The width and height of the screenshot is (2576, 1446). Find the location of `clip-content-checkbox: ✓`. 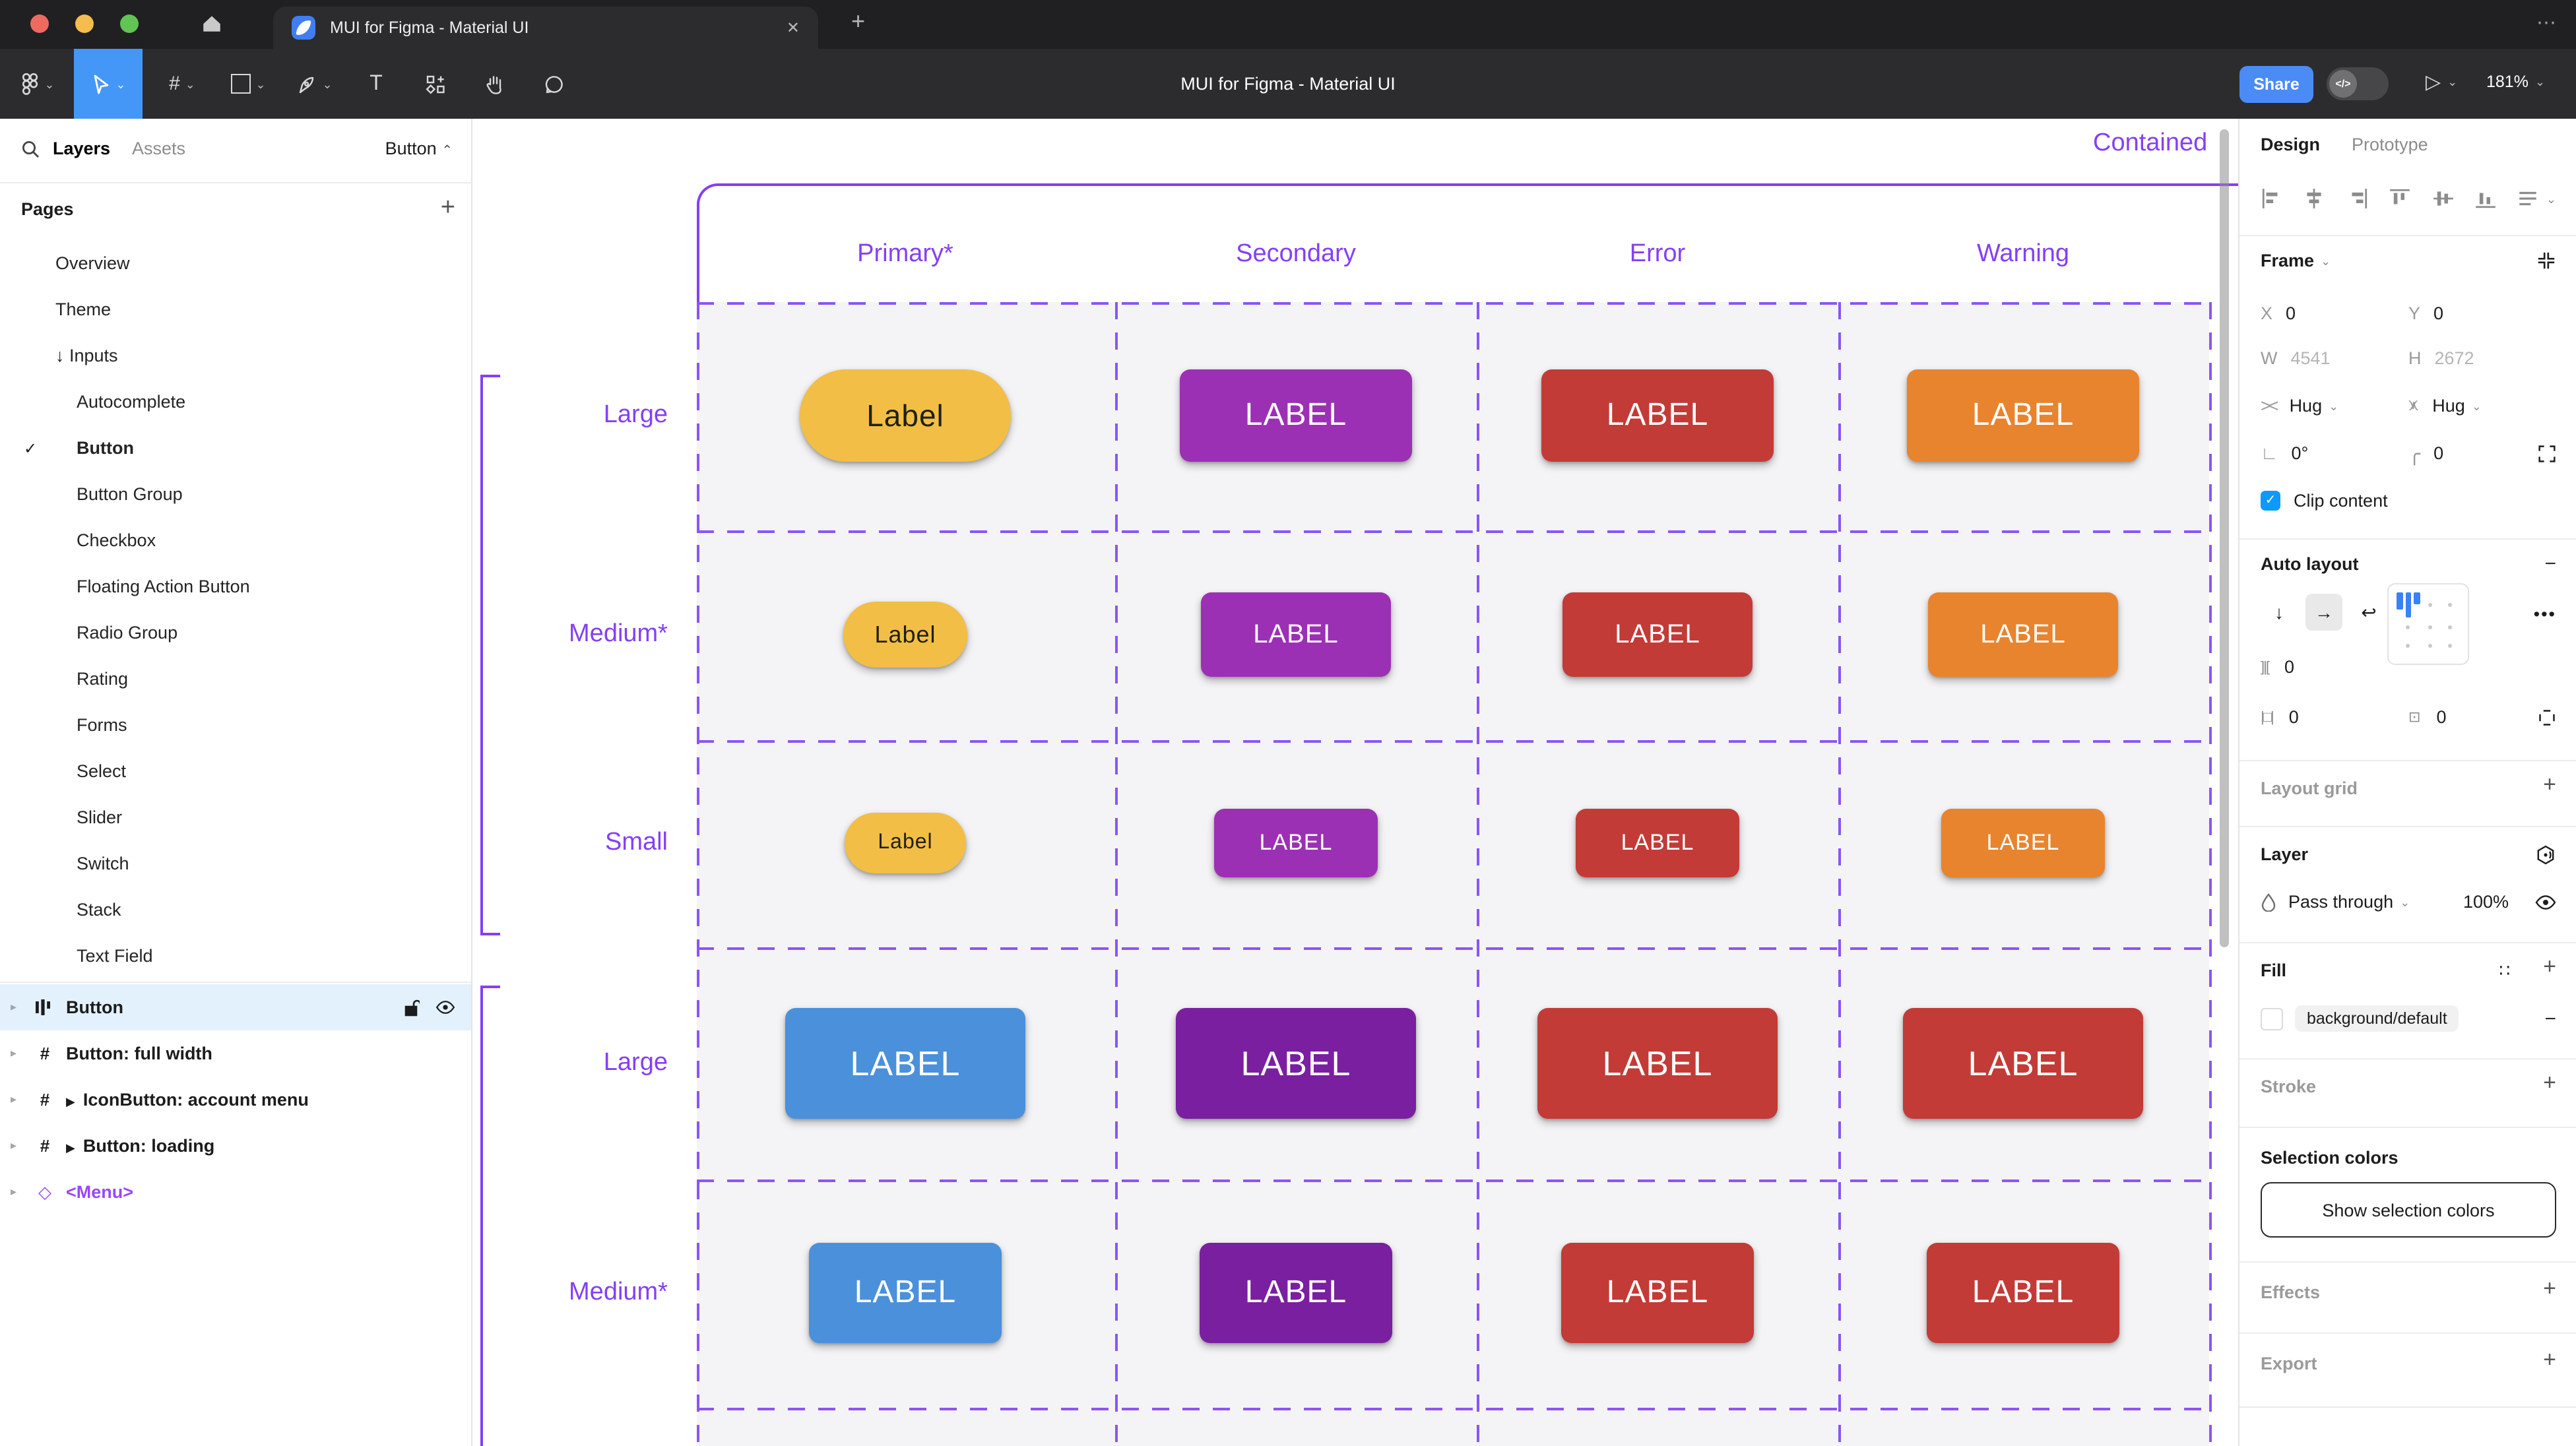

clip-content-checkbox: ✓ is located at coordinates (2270, 501).